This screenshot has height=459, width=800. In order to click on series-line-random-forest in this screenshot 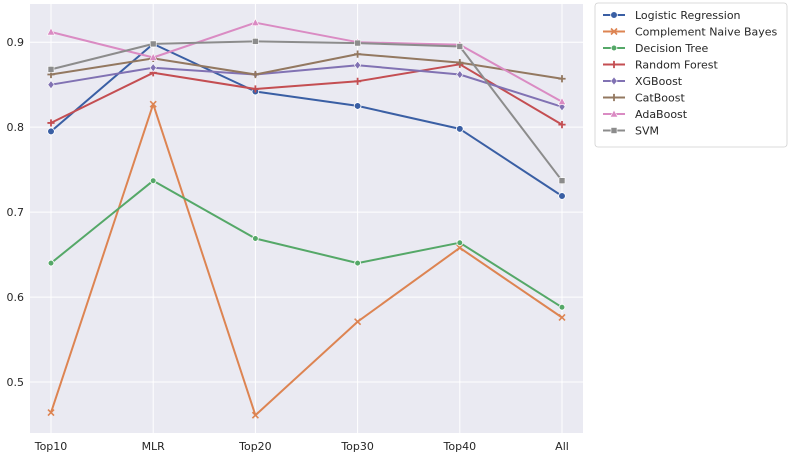, I will do `click(306, 94)`.